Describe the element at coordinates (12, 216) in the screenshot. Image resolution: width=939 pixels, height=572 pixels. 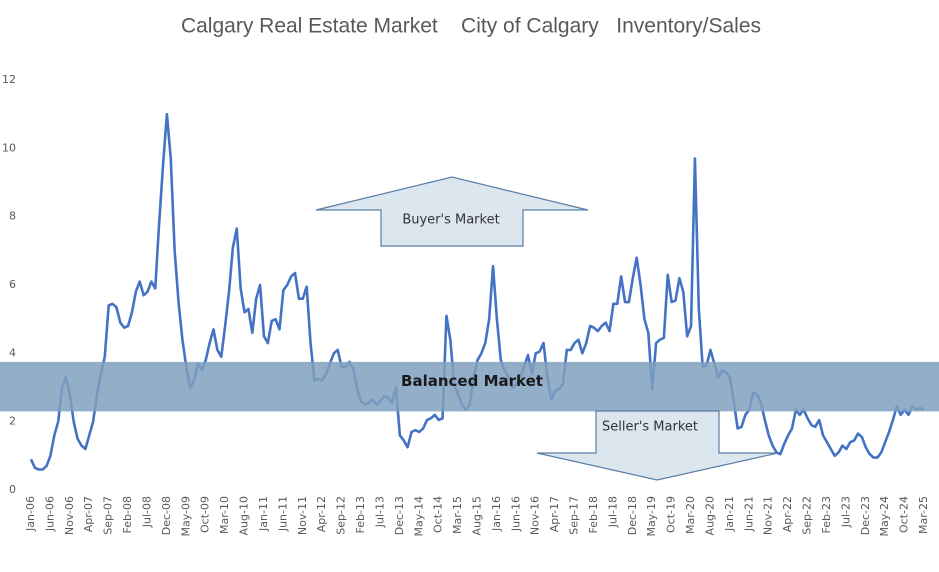
I see `y-tick-label: 8` at that location.